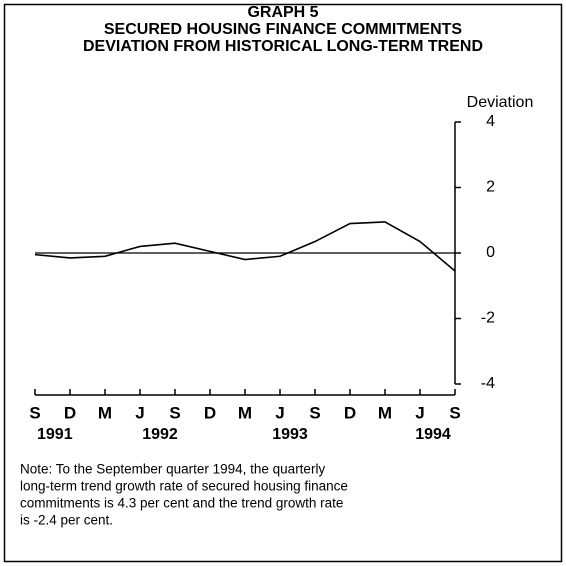  What do you see at coordinates (490, 121) in the screenshot?
I see `y-tick-label: 4` at bounding box center [490, 121].